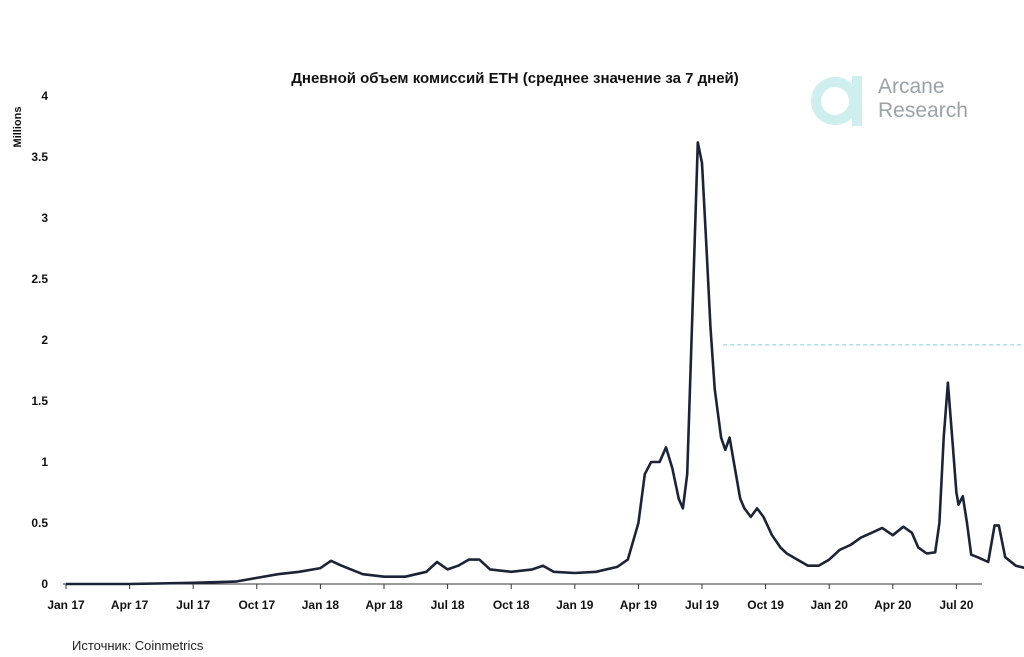 The image size is (1024, 657). I want to click on y-tick-label: 0, so click(44, 584).